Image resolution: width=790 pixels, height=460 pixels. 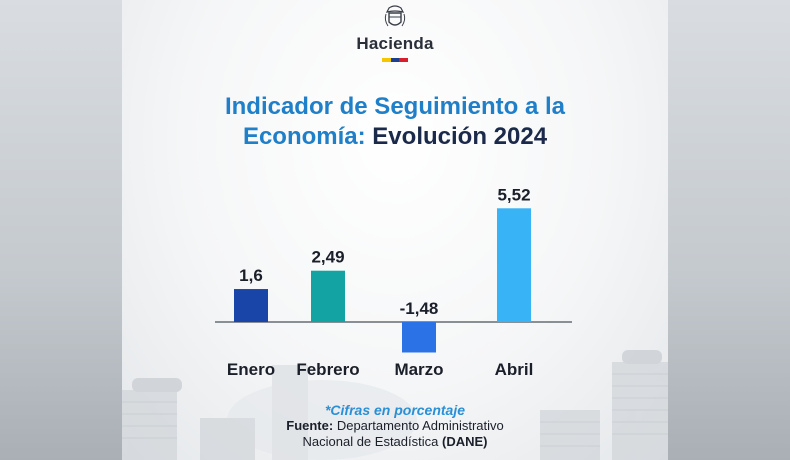 I want to click on source-label: Fuente:, so click(x=310, y=425).